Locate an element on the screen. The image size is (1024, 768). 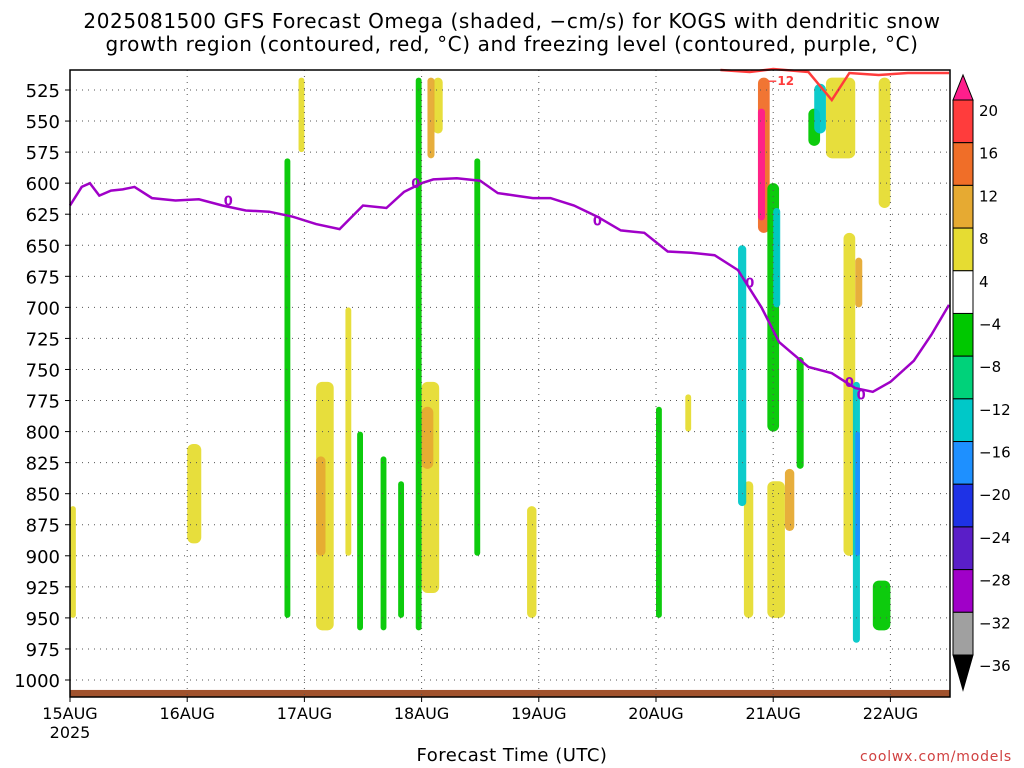
y-tick-label: 825 is located at coordinates (43, 464).